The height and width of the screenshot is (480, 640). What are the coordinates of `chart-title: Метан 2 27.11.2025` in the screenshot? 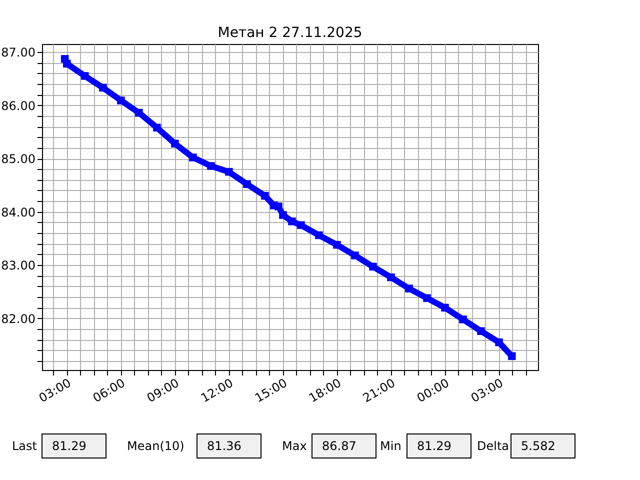 It's located at (290, 33).